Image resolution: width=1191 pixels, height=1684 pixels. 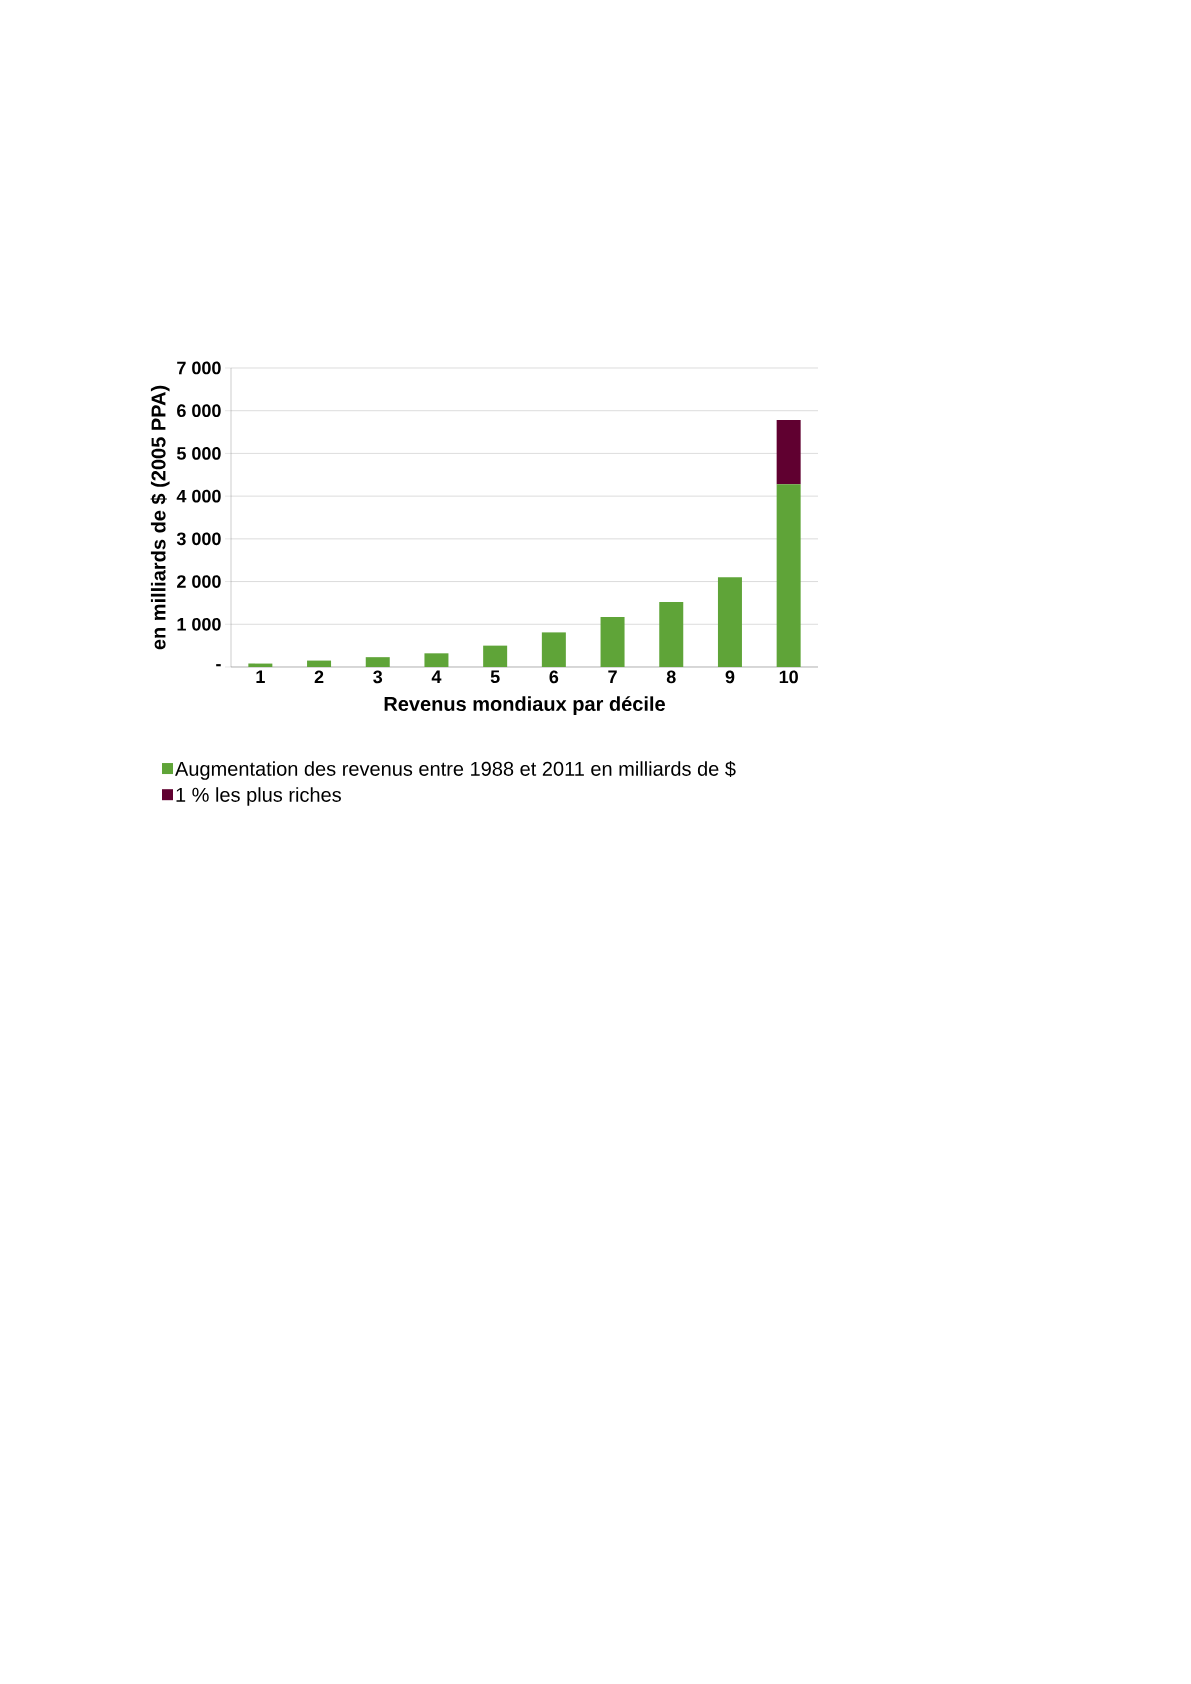 What do you see at coordinates (198, 539) in the screenshot?
I see `y-tick-label: 3 000` at bounding box center [198, 539].